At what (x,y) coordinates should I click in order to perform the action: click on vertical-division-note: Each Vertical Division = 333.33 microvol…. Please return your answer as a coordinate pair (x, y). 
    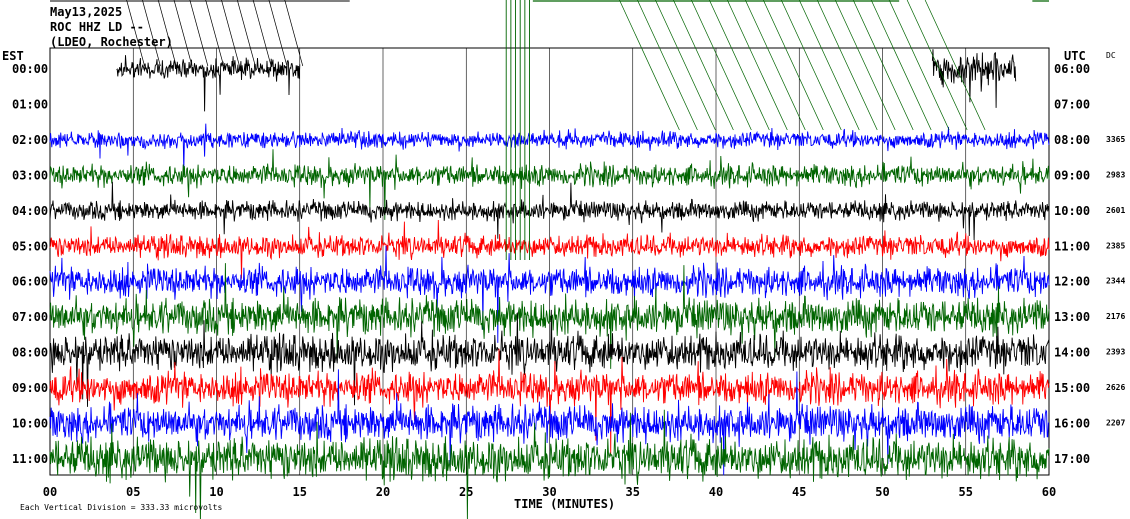
    Looking at the image, I should click on (121, 507).